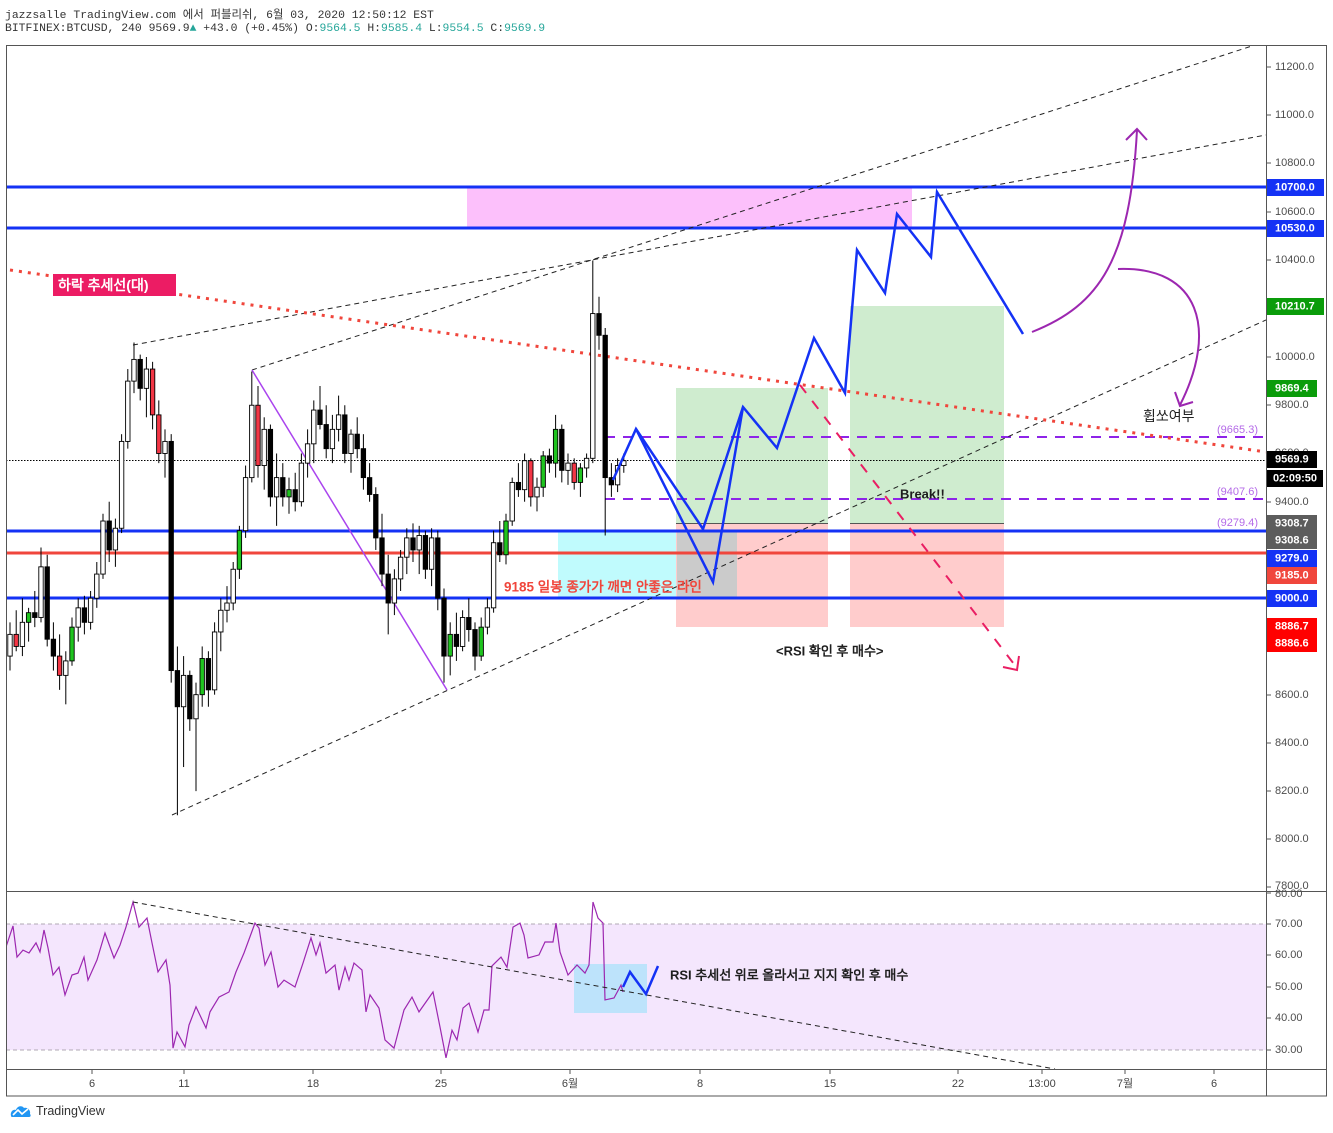  I want to click on projection-path-alt, so click(689, 496).